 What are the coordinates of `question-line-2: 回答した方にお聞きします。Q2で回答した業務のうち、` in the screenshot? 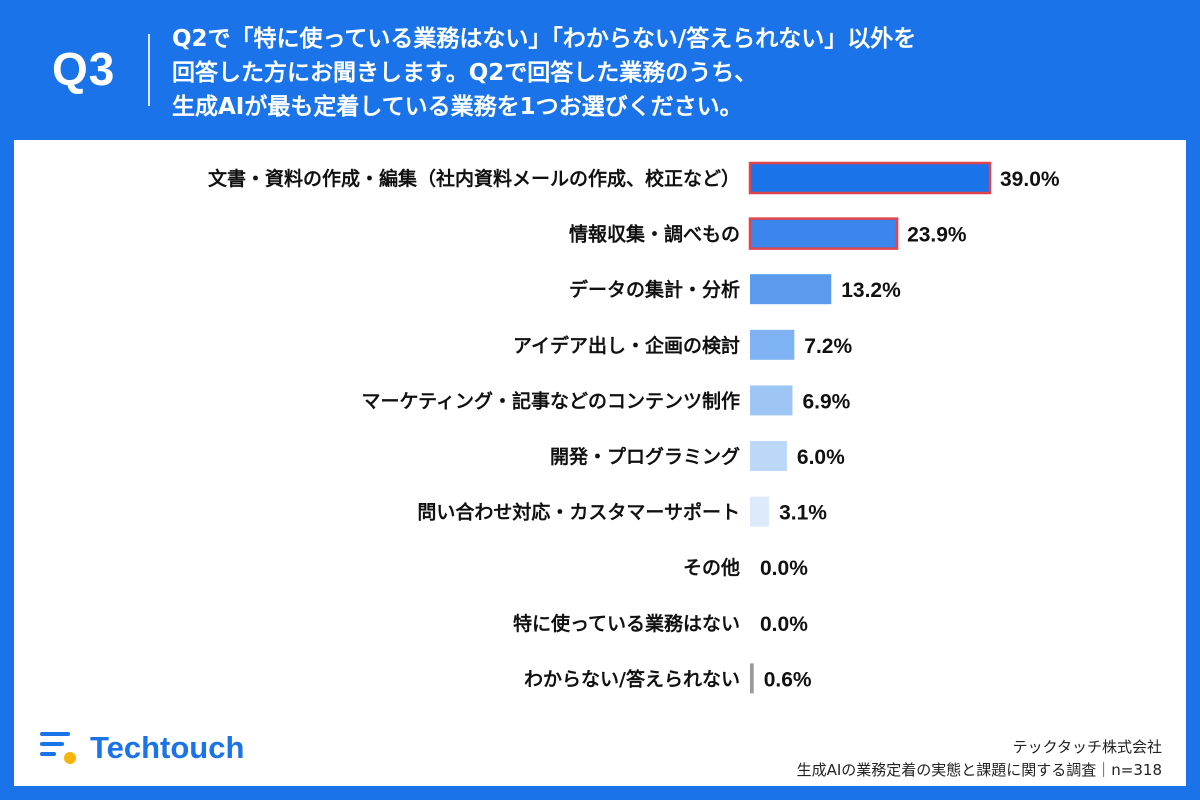 It's located at (465, 73).